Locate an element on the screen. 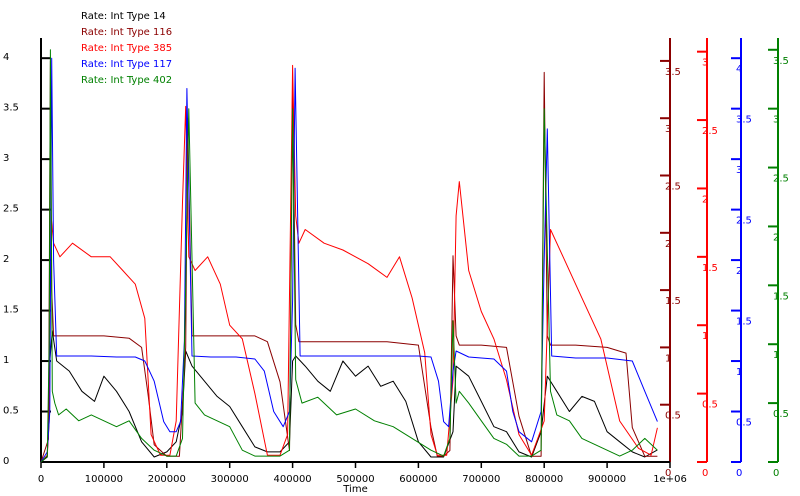 The height and width of the screenshot is (496, 800). y-tick-label-a385: 1 is located at coordinates (705, 336).